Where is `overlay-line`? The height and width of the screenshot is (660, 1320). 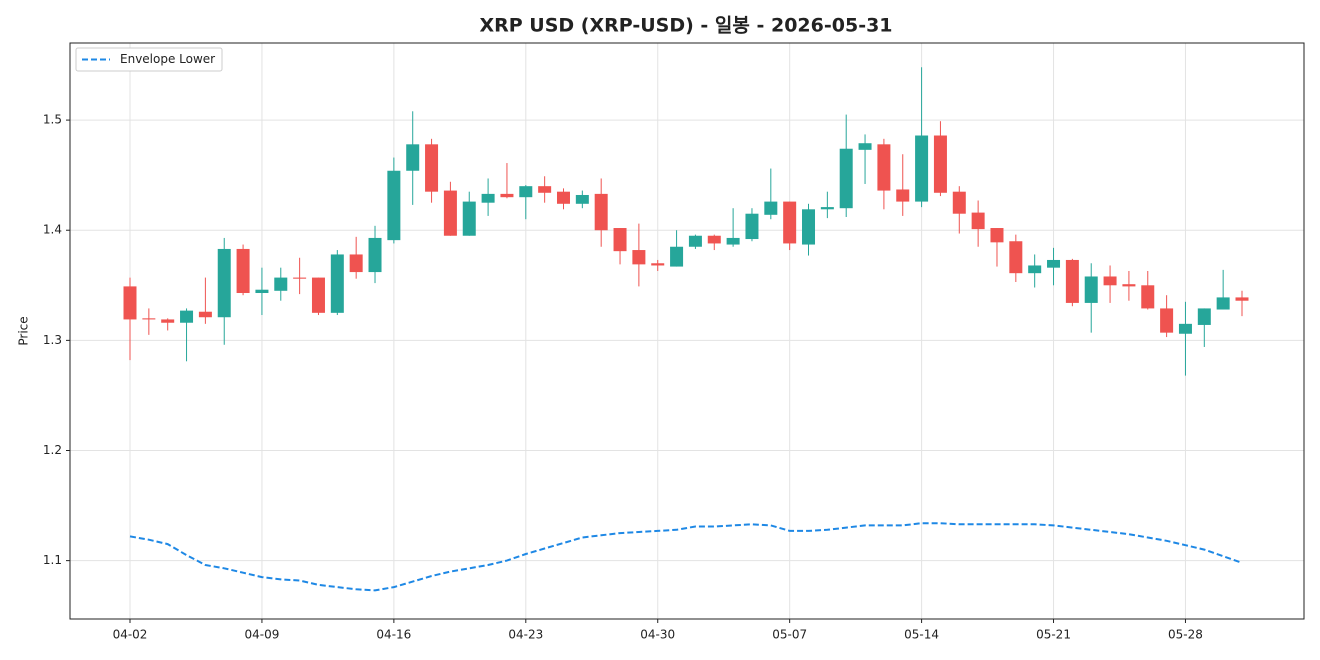 overlay-line is located at coordinates (686, 557).